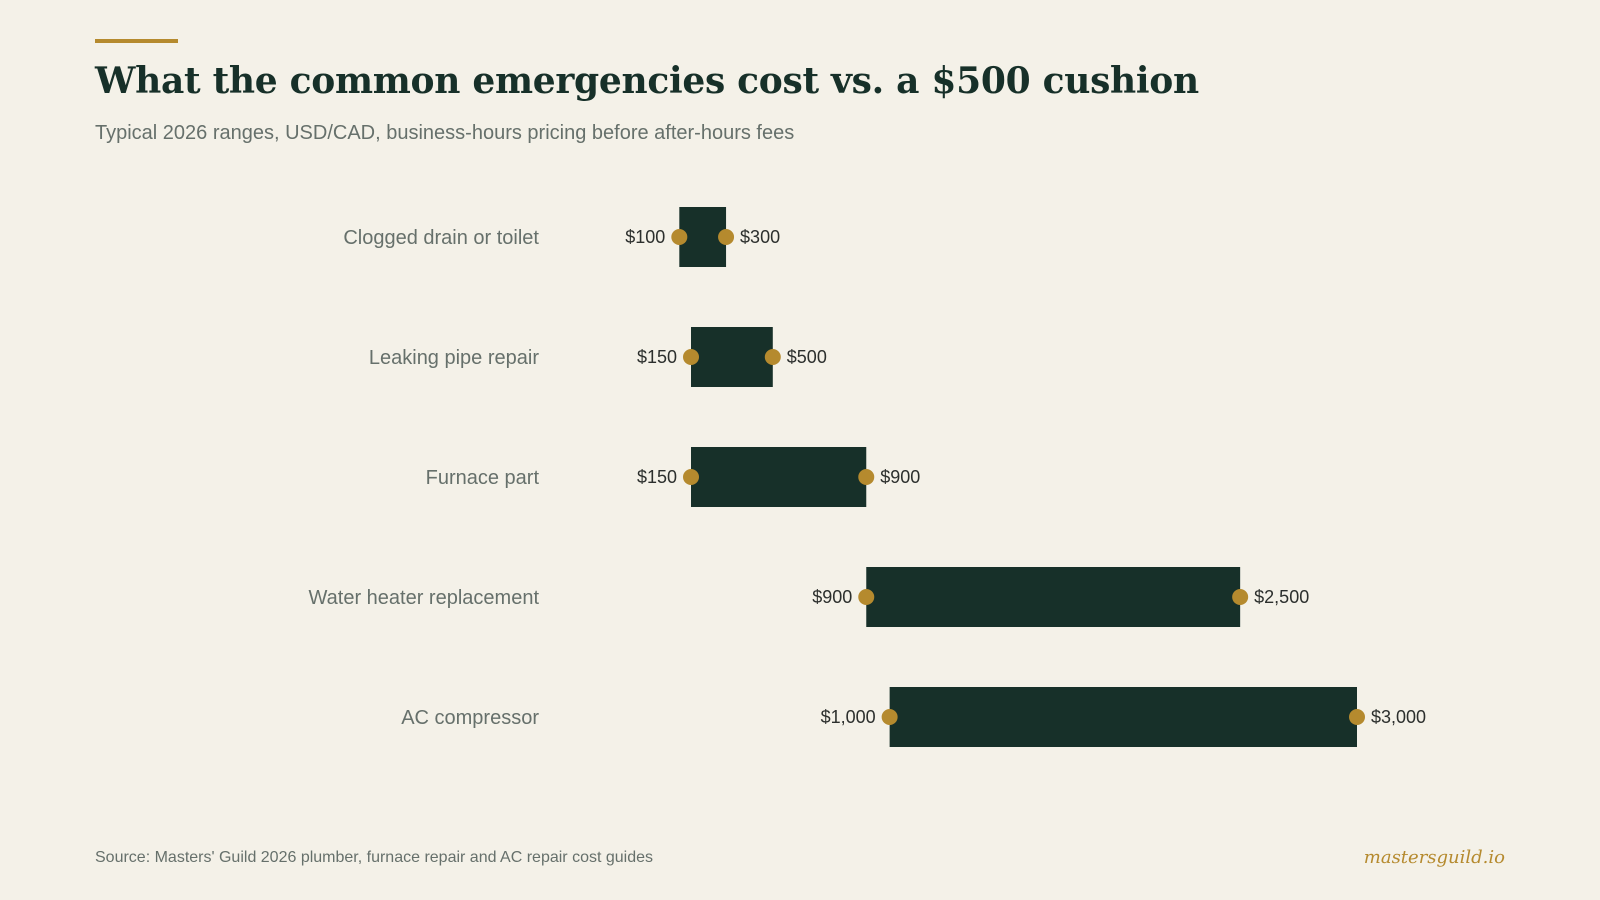 This screenshot has height=900, width=1600. What do you see at coordinates (1281, 597) in the screenshot?
I see `high-value-label: $2,500` at bounding box center [1281, 597].